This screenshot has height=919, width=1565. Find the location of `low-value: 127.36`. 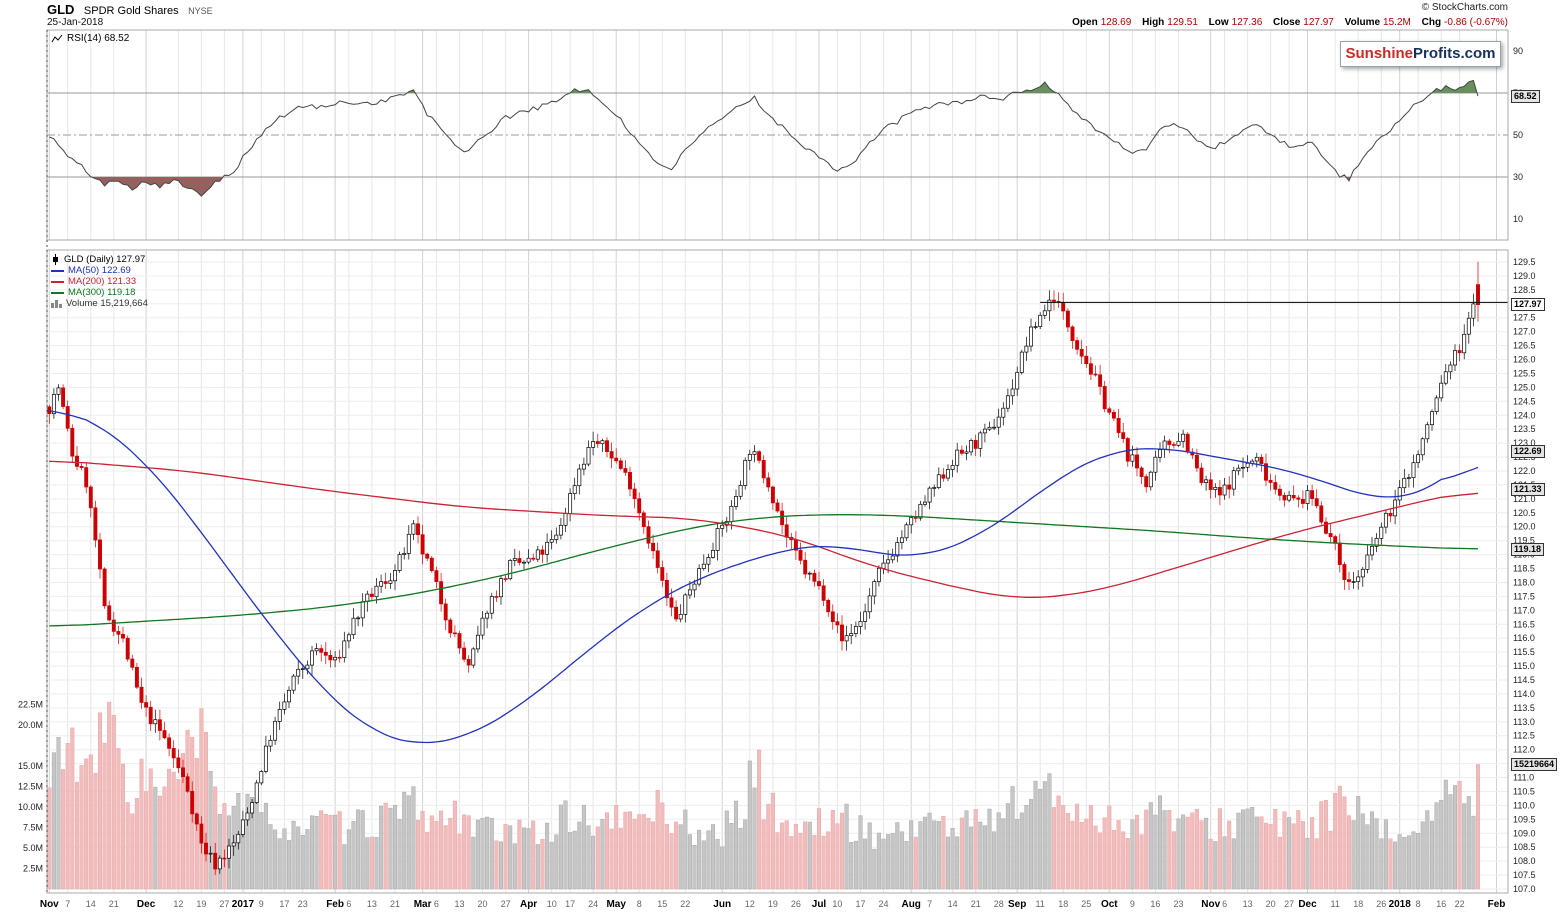

low-value: 127.36 is located at coordinates (1247, 22).